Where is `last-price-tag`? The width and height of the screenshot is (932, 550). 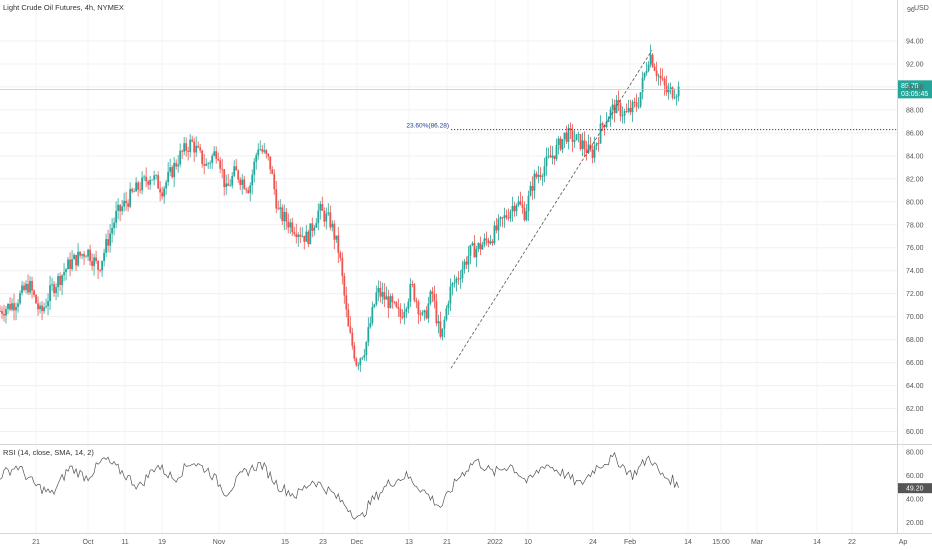
last-price-tag is located at coordinates (915, 89).